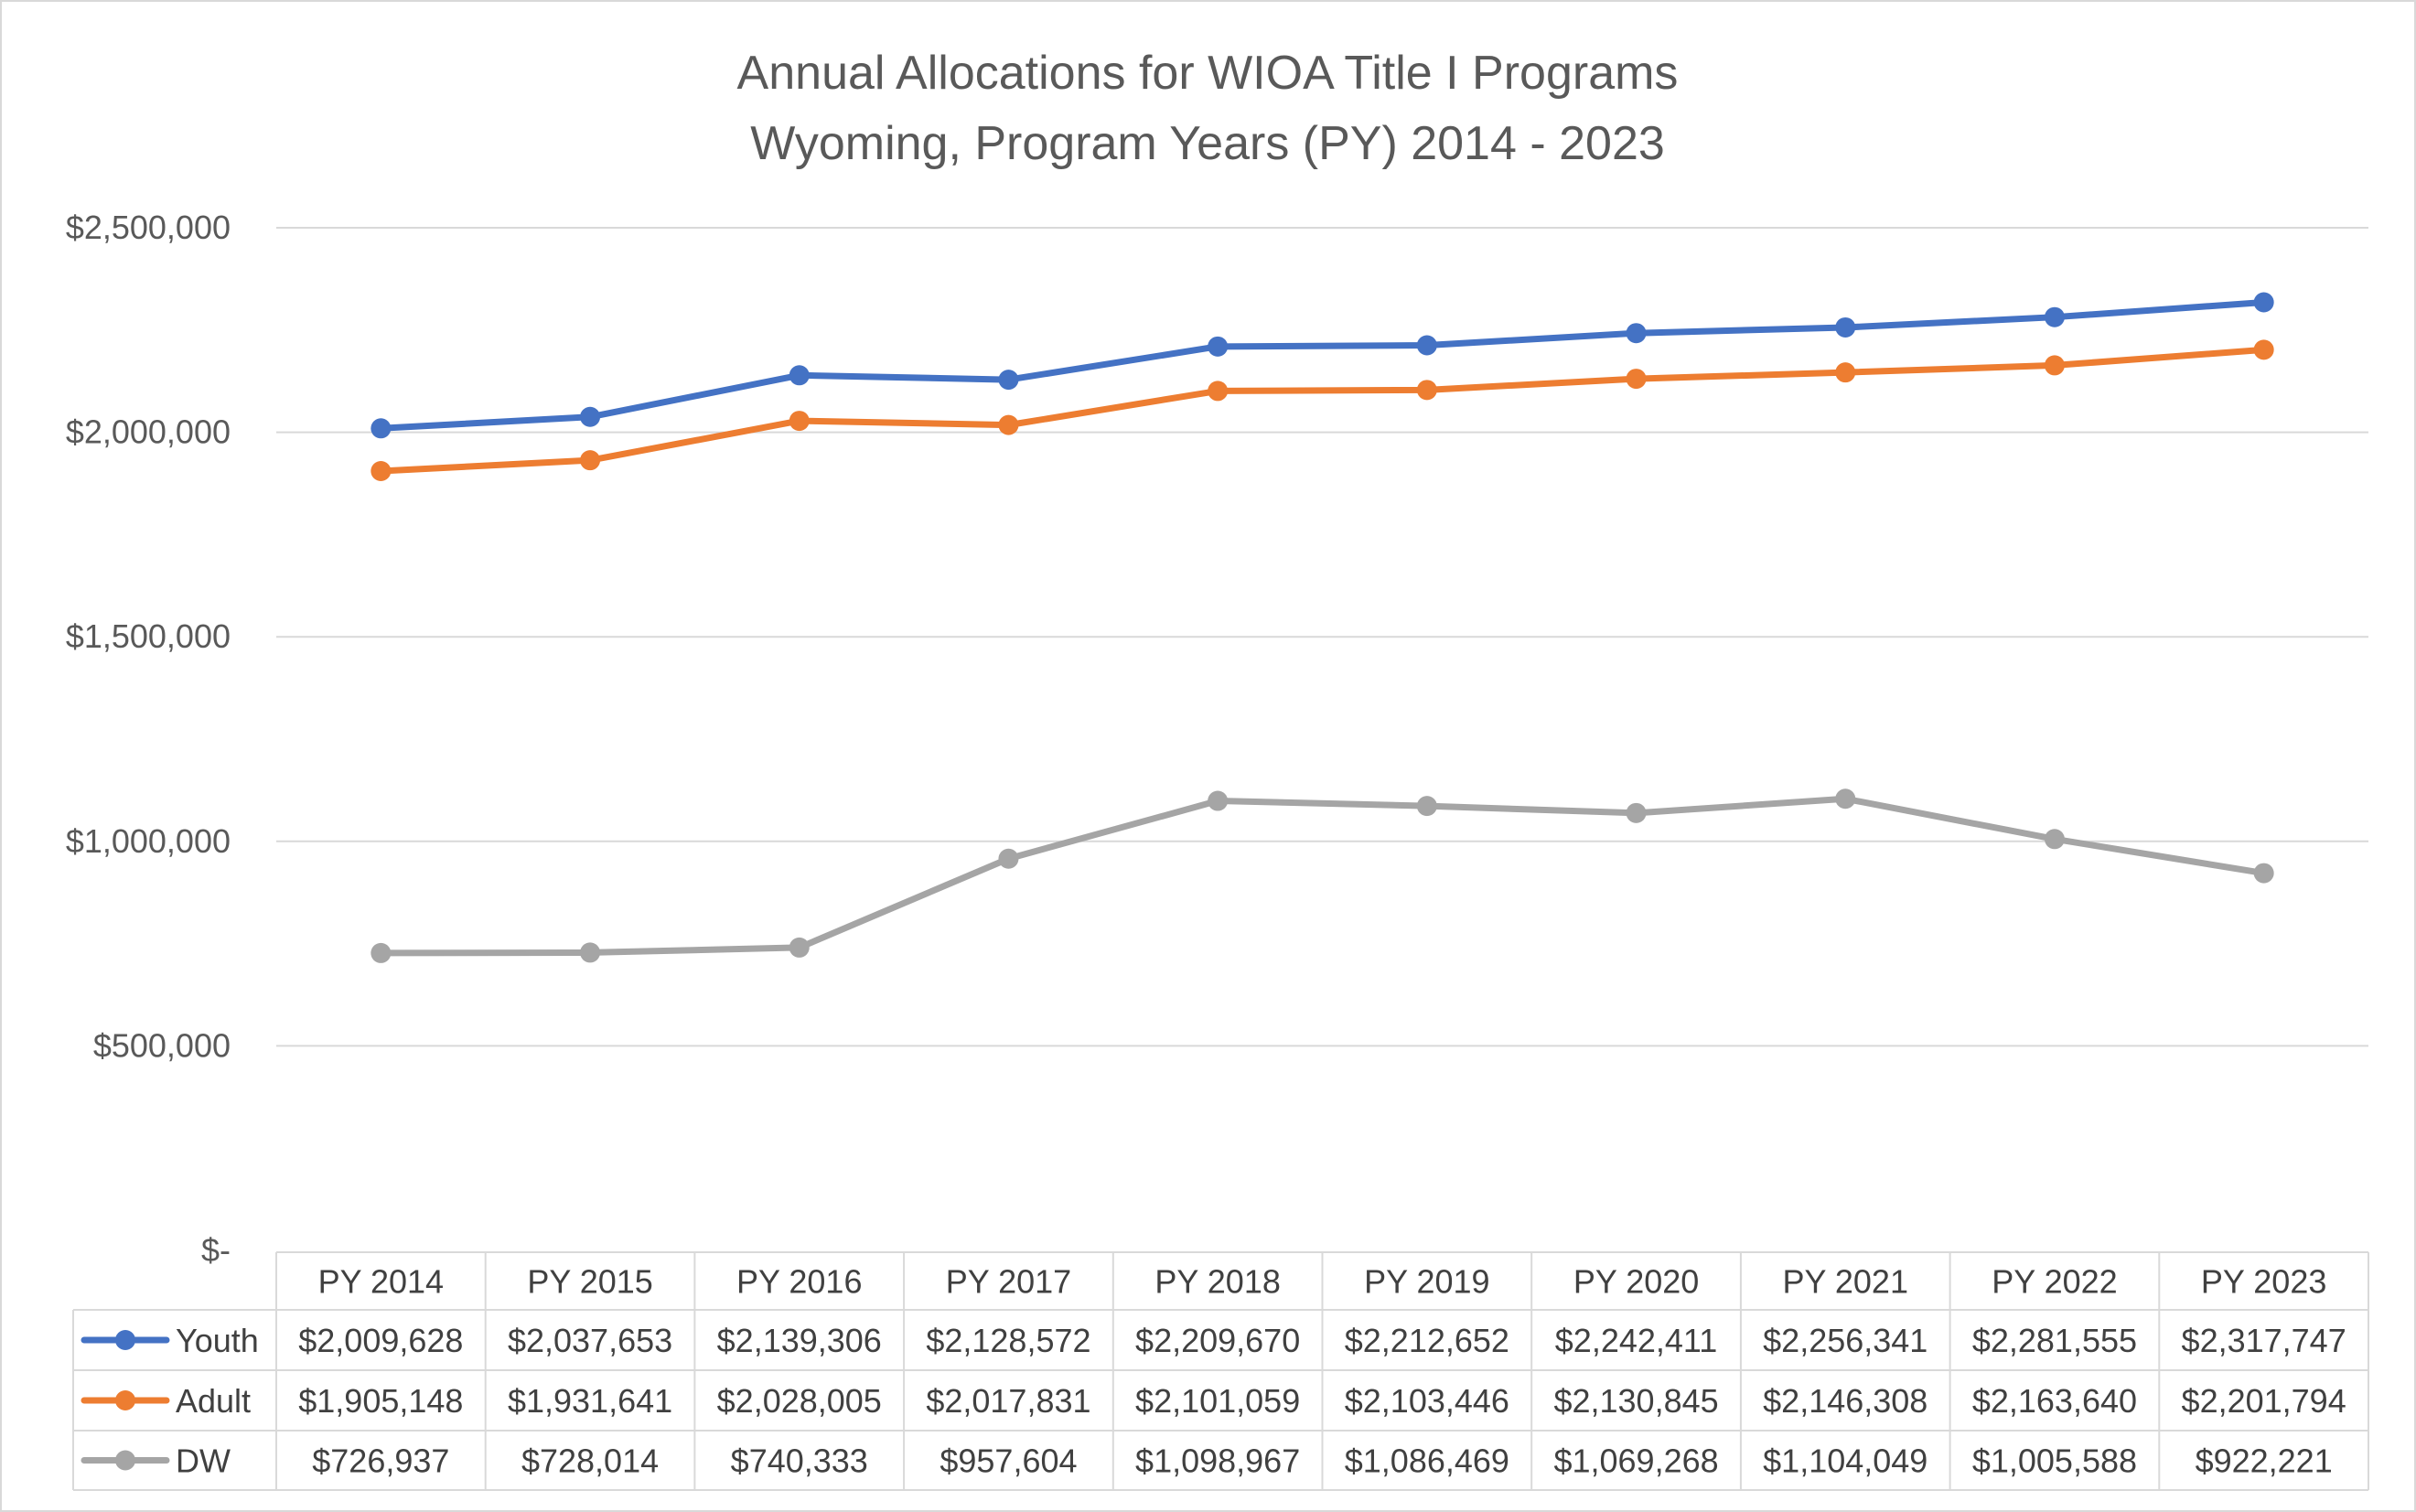 This screenshot has width=2416, height=1512. I want to click on x-category-label: PY 2021, so click(1845, 1282).